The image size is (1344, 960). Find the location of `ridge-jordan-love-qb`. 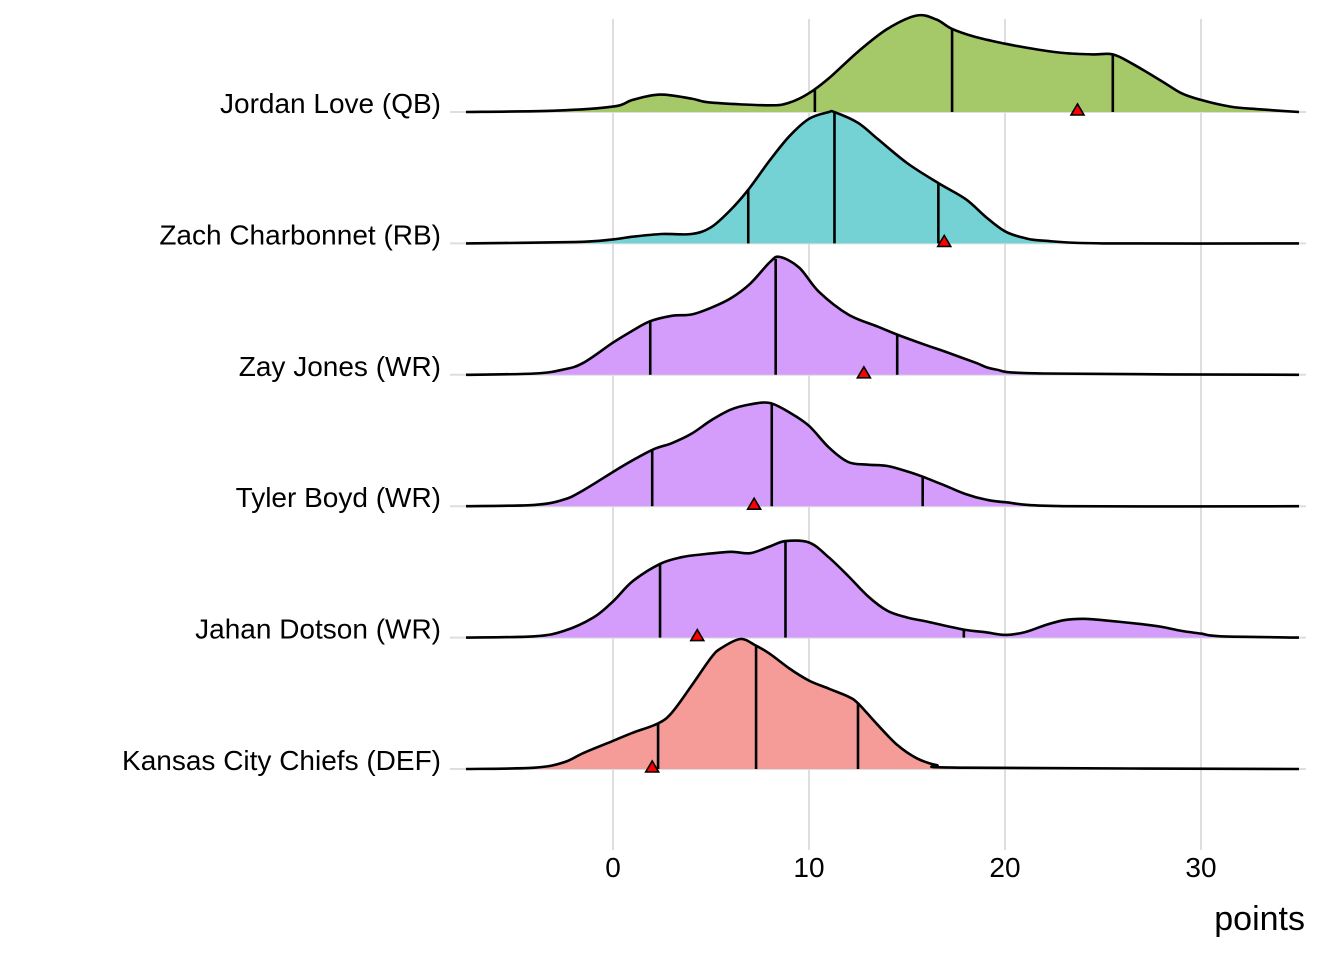

ridge-jordan-love-qb is located at coordinates (878, 64).